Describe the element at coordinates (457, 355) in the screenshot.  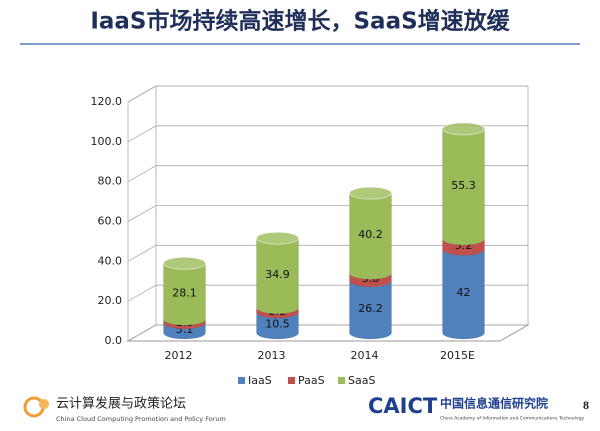
I see `x-tick-label: 2015E` at that location.